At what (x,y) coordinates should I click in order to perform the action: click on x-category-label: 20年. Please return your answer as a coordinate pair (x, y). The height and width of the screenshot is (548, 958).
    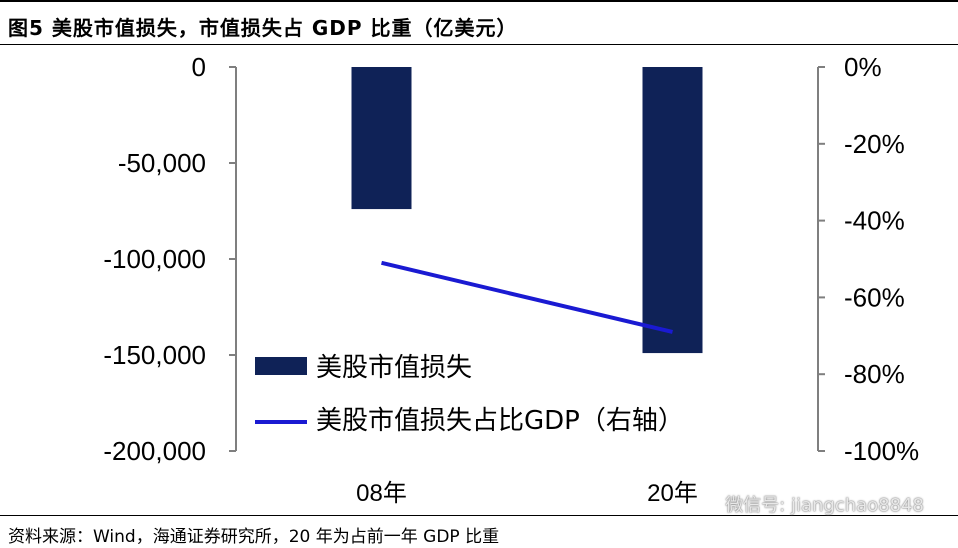
    Looking at the image, I should click on (672, 493).